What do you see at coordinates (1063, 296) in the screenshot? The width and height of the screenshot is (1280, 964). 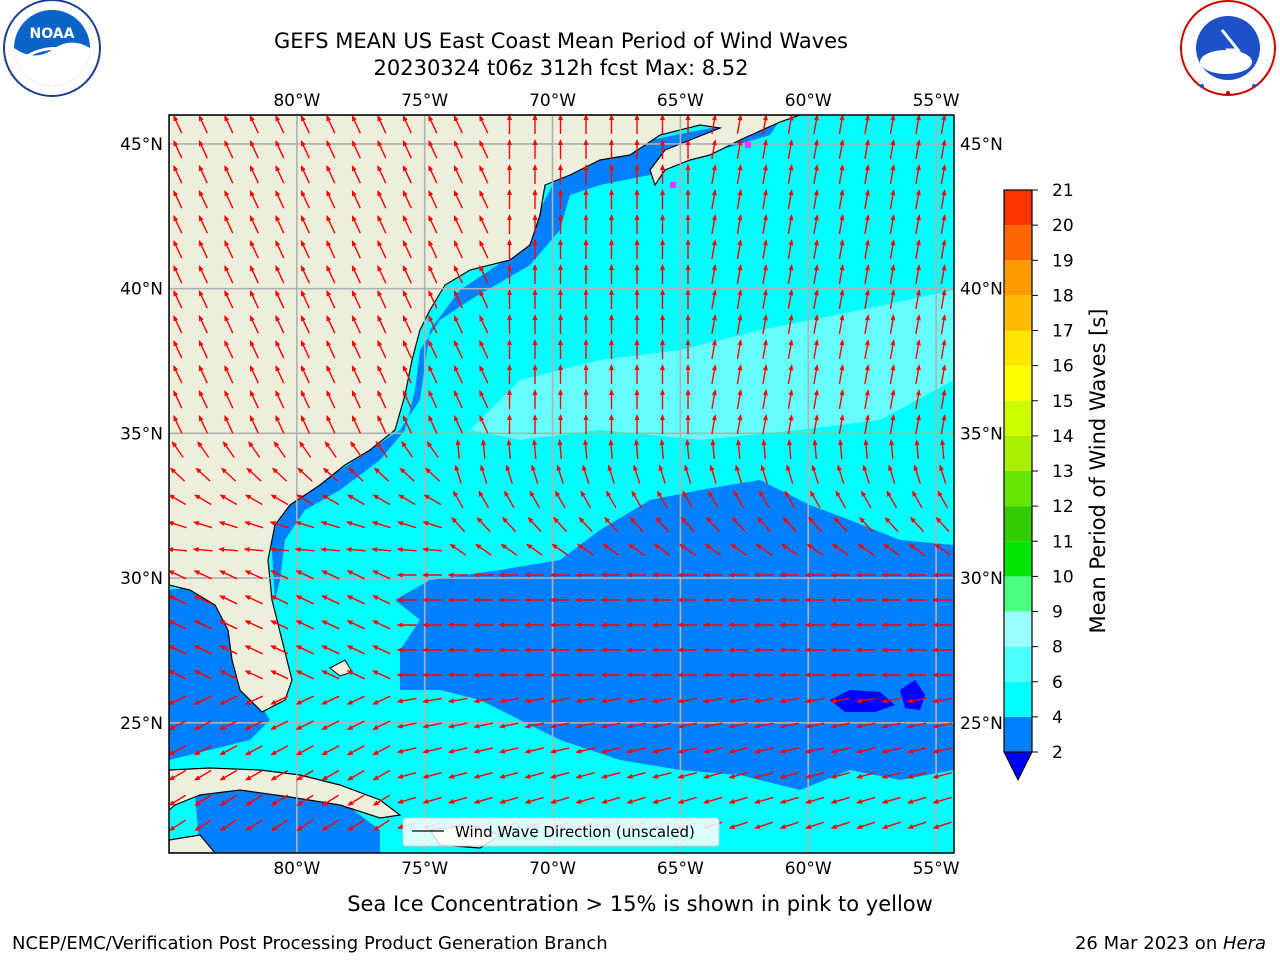 I see `colorbar-tick-label: 18` at bounding box center [1063, 296].